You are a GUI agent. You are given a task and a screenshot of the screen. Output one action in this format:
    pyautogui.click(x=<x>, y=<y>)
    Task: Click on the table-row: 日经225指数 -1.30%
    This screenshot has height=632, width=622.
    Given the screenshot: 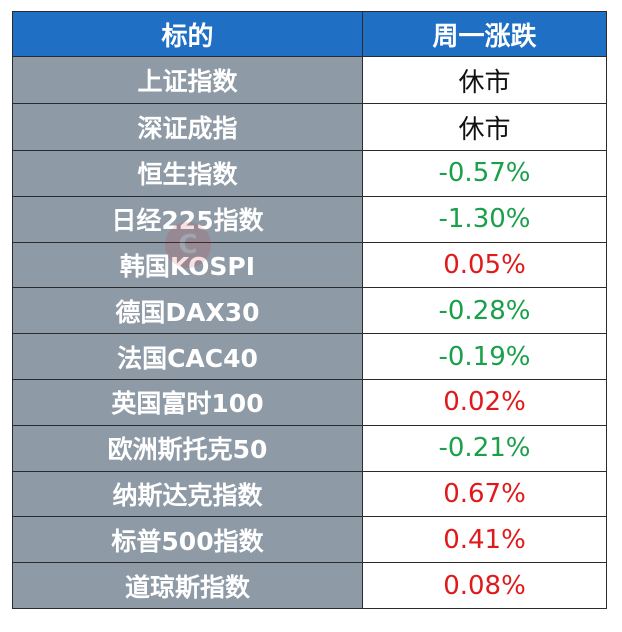 What is the action you would take?
    pyautogui.click(x=309, y=219)
    